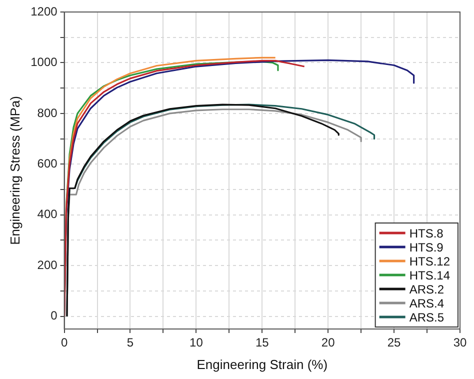  I want to click on x-tick-label: 10, so click(197, 343).